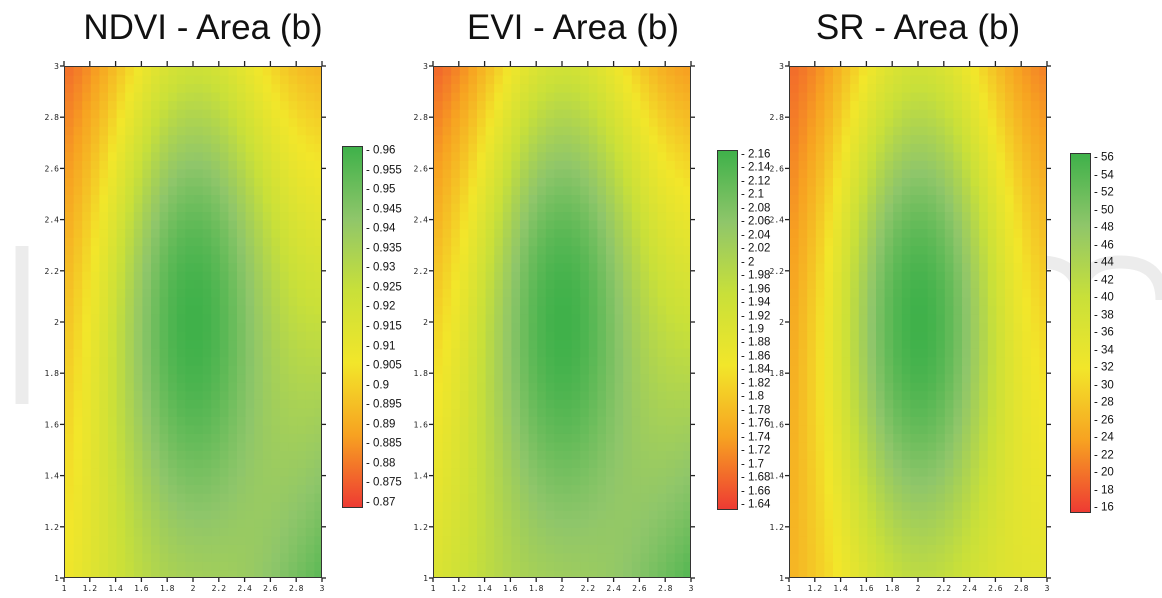 Image resolution: width=1162 pixels, height=598 pixels. Describe the element at coordinates (421, 476) in the screenshot. I see `y-tick-label: 1.4` at that location.